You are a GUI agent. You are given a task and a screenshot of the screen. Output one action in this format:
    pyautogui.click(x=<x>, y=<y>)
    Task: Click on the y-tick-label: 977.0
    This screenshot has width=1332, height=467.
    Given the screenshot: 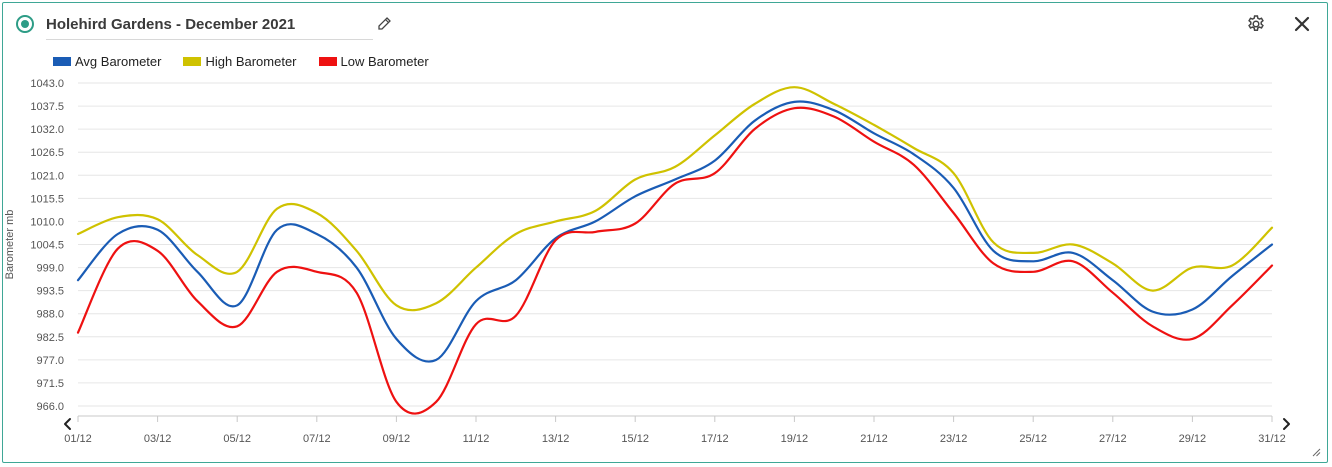 What is the action you would take?
    pyautogui.click(x=50, y=361)
    